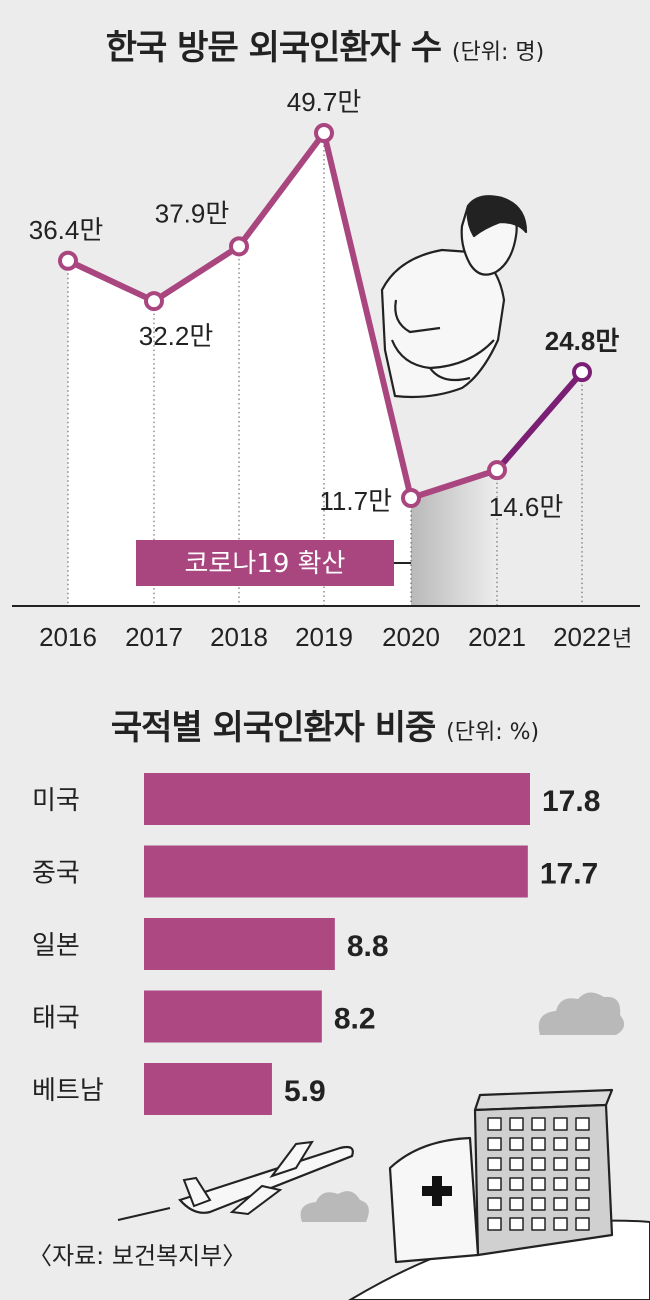 The image size is (650, 1300). What do you see at coordinates (305, 1091) in the screenshot?
I see `bar-value-베트남: 5.9` at bounding box center [305, 1091].